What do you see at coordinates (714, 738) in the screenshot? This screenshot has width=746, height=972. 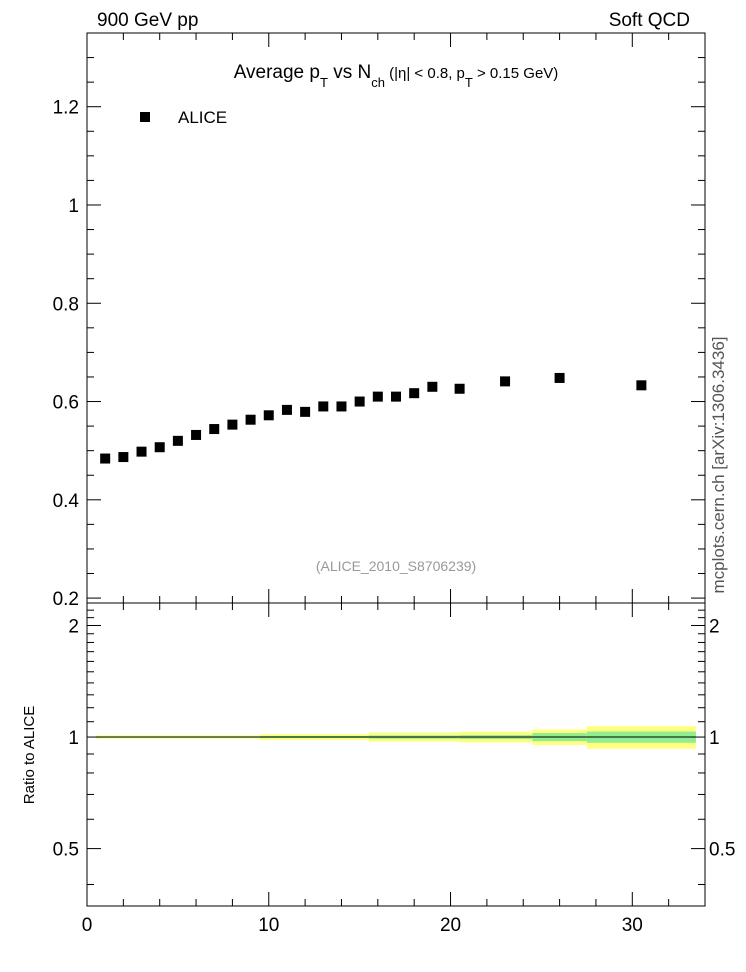 I see `ratio-y-tick-label-right: 1` at bounding box center [714, 738].